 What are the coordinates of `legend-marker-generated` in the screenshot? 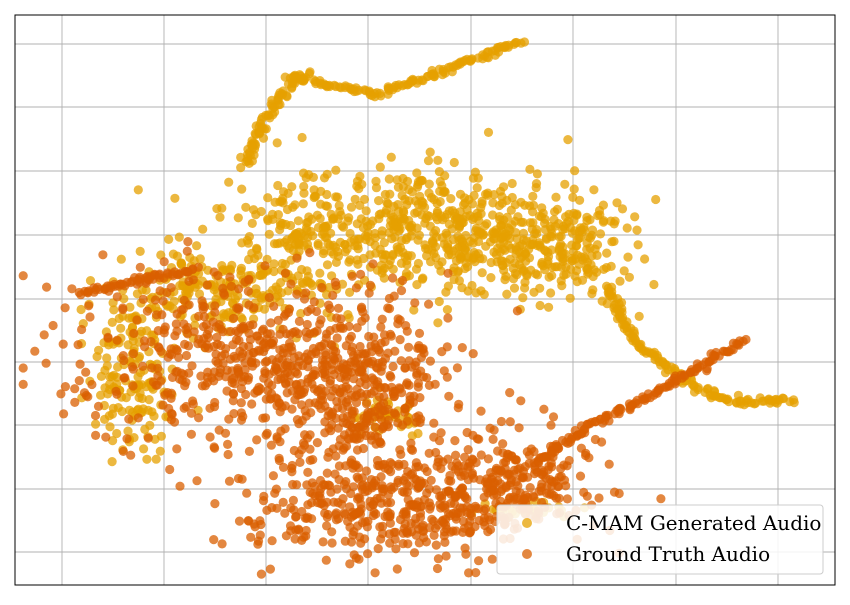 It's located at (527, 523).